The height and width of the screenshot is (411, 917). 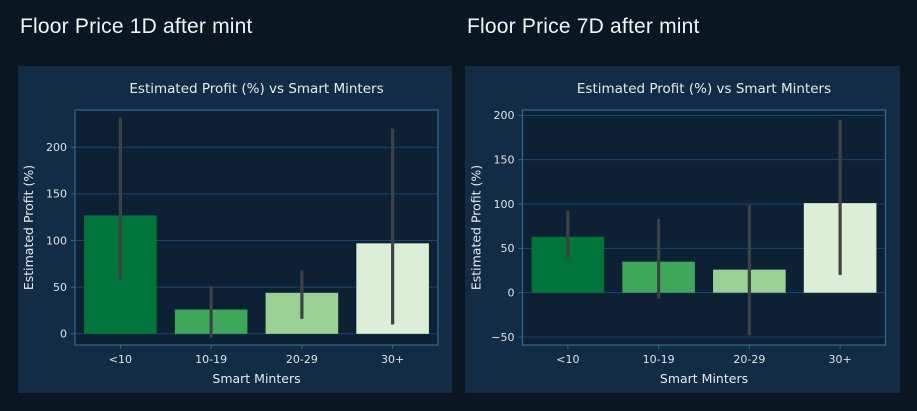 What do you see at coordinates (136, 26) in the screenshot?
I see `heading-floor-price-1d: Floor Price 1D after mint` at bounding box center [136, 26].